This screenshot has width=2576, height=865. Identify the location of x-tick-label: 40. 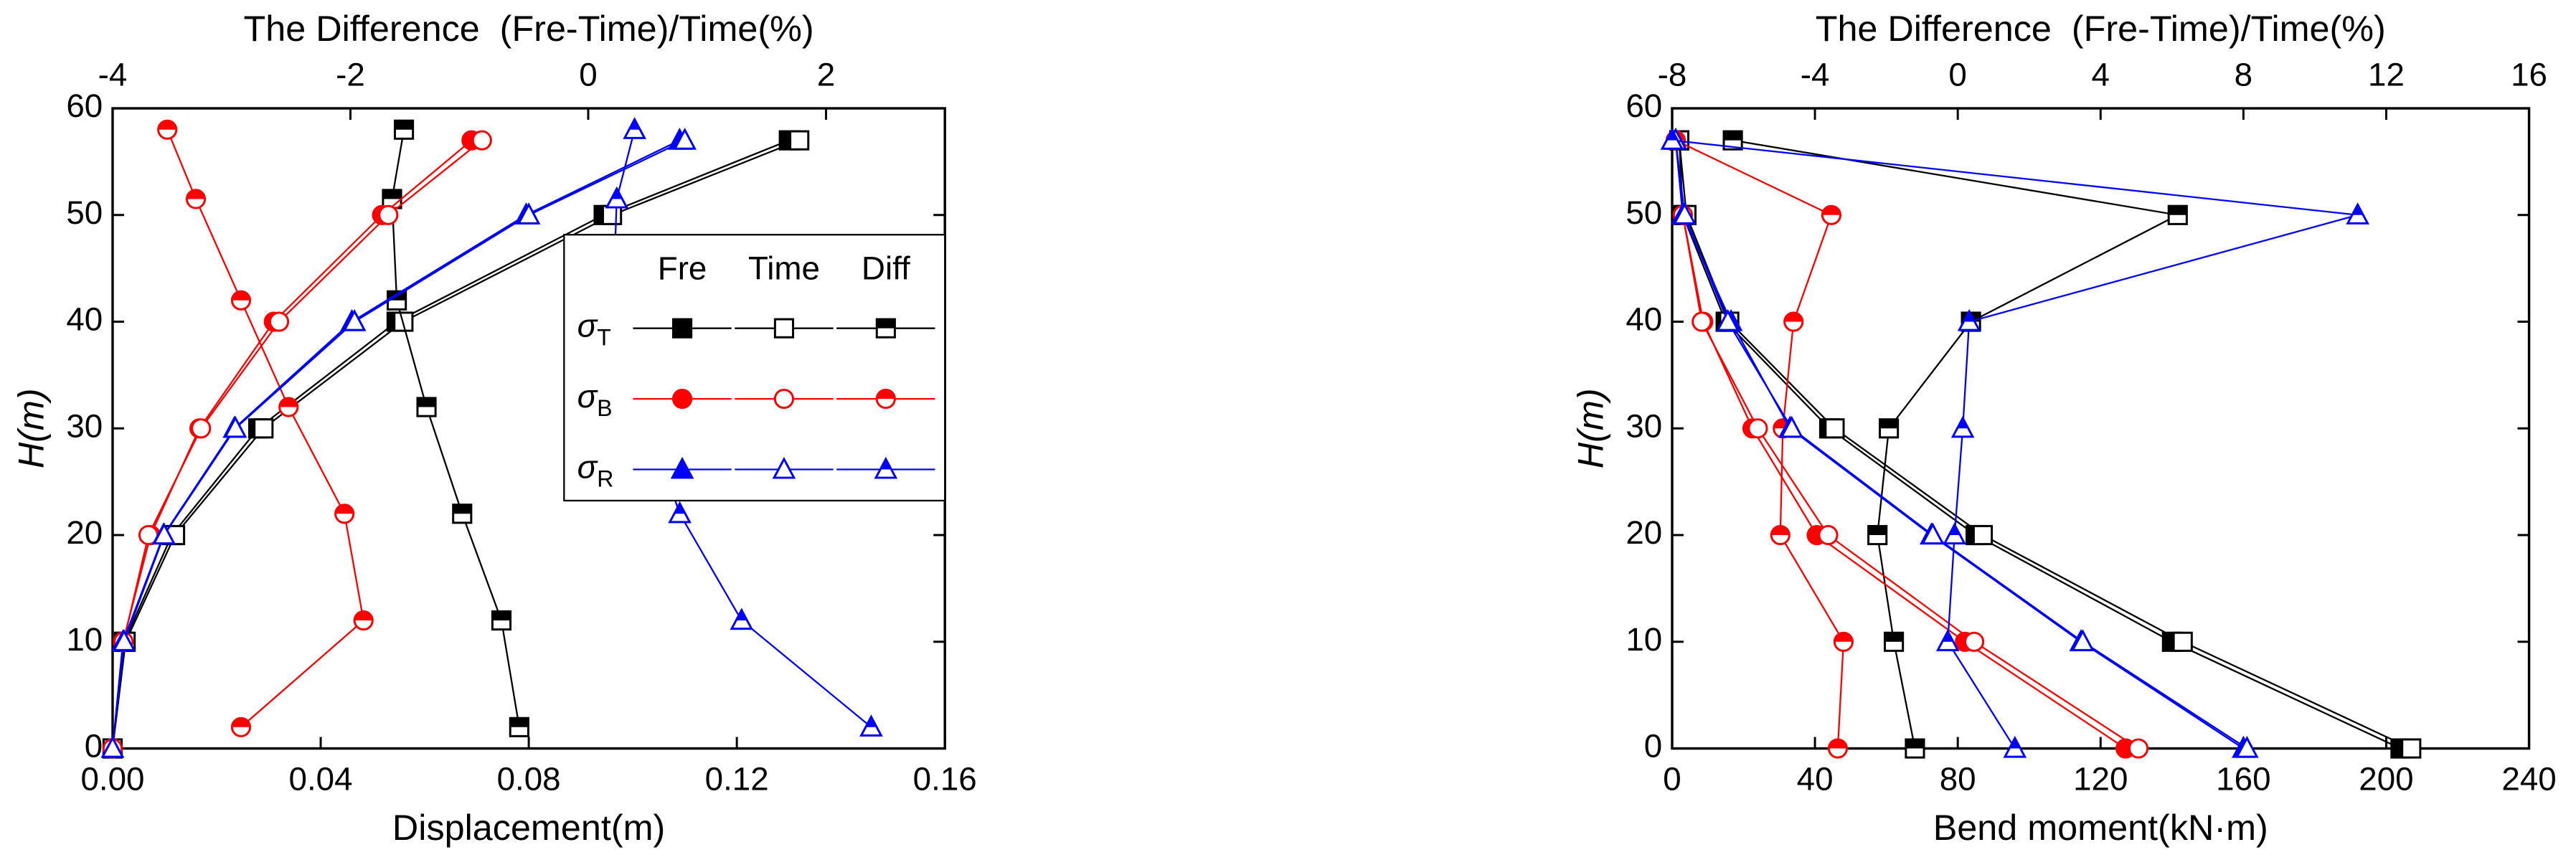
(1815, 779).